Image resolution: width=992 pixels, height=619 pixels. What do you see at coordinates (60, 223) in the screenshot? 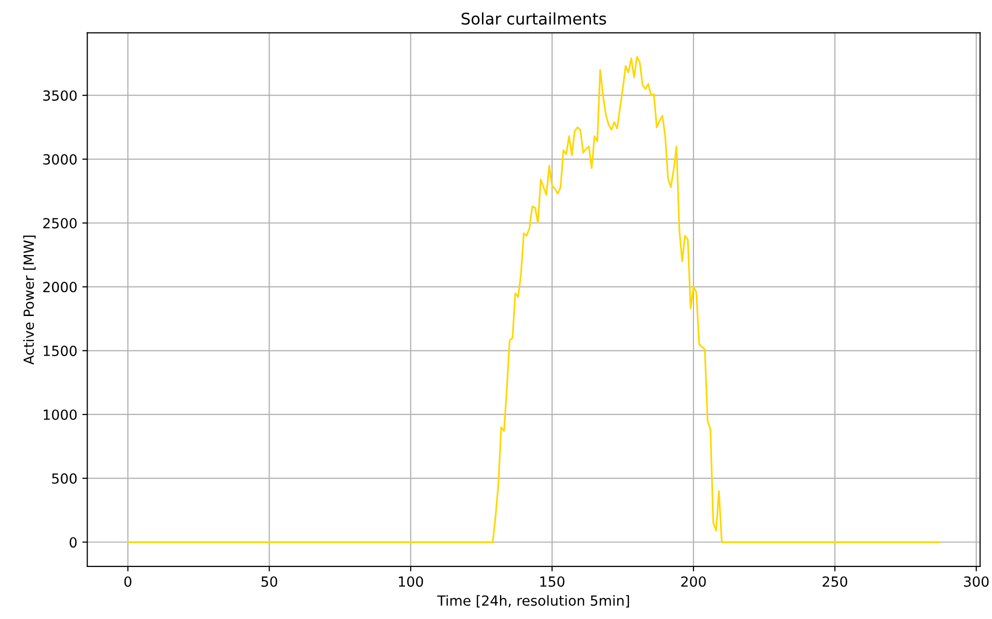
I see `y-tick-label: 2500` at bounding box center [60, 223].